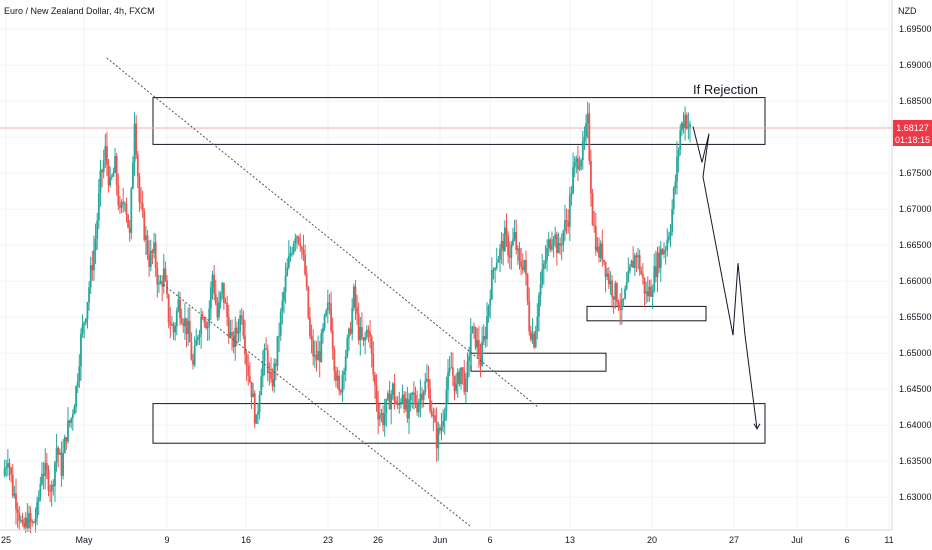  I want to click on price-tick-label: 1.63000, so click(915, 497).